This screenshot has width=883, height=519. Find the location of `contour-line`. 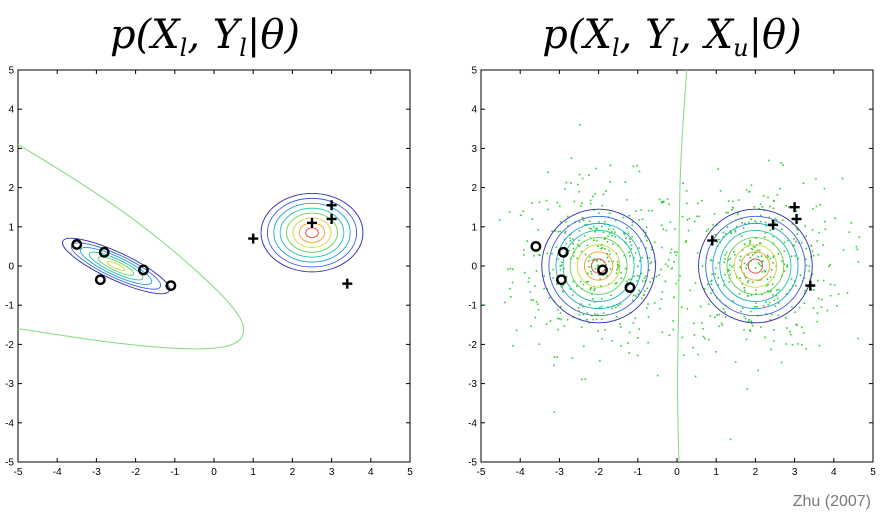

contour-line is located at coordinates (598, 266).